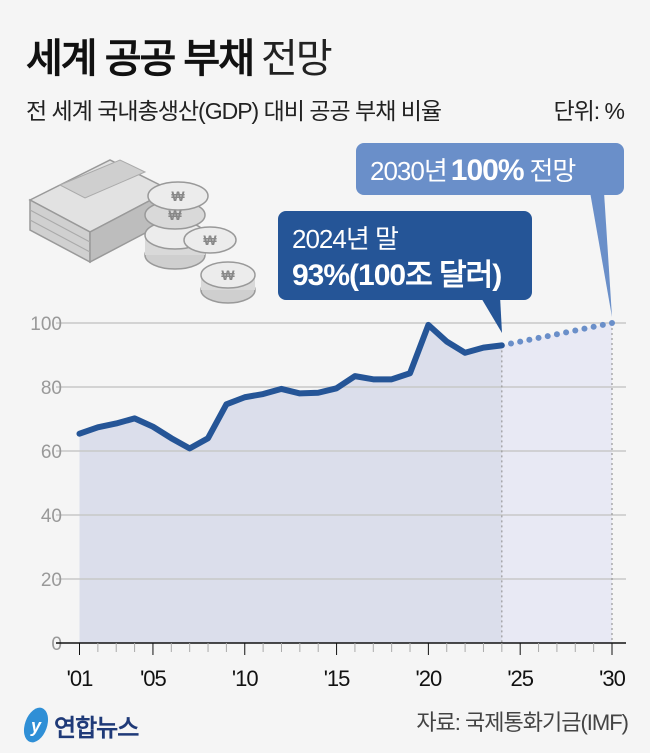 The height and width of the screenshot is (753, 650). Describe the element at coordinates (408, 171) in the screenshot. I see `forecast-year: 2030년` at that location.